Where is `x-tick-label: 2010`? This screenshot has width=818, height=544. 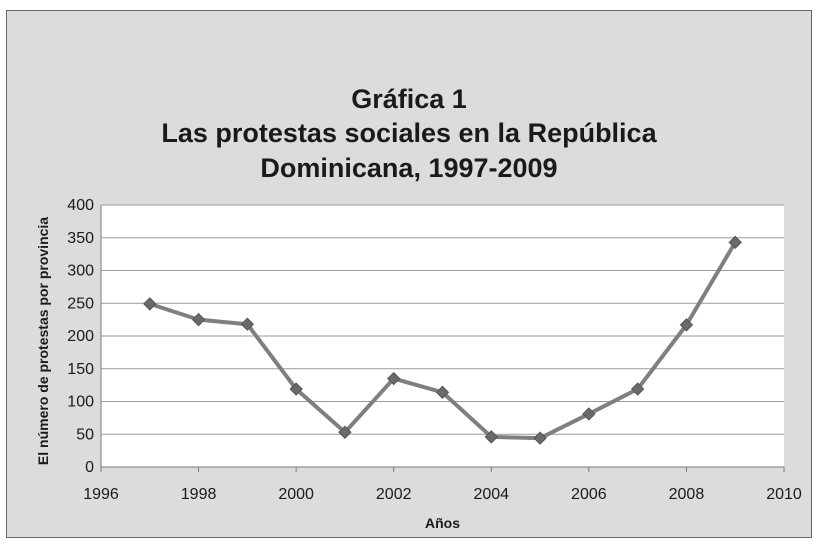 x-tick-label: 2010 is located at coordinates (784, 494).